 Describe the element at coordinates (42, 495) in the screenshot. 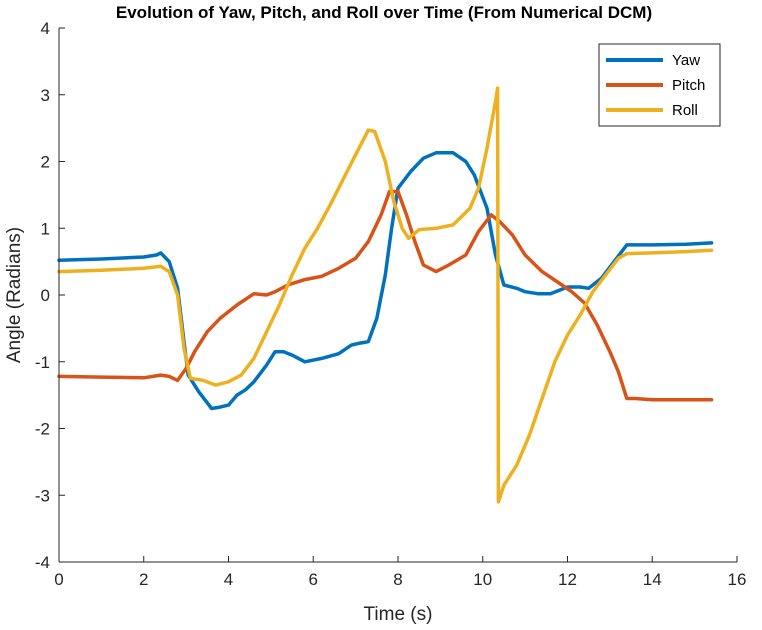

I see `y-tick-label: -3` at that location.